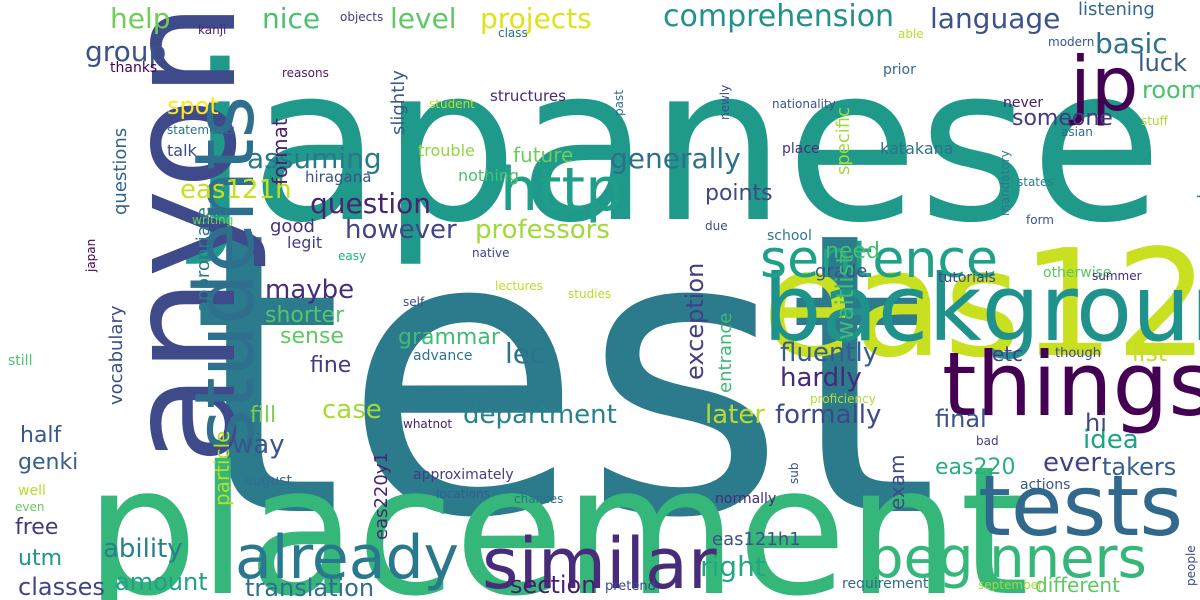 The width and height of the screenshot is (1200, 600). I want to click on word-translation: translation, so click(310, 587).